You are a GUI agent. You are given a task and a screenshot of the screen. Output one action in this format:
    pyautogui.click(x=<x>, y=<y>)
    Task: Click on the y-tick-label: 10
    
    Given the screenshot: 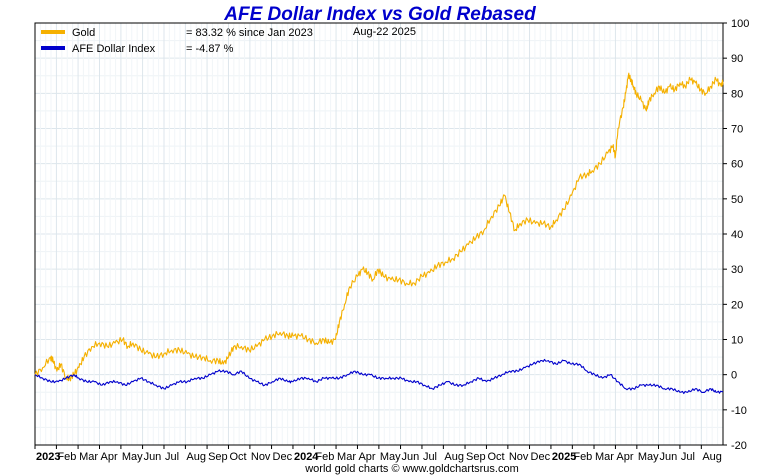 What is the action you would take?
    pyautogui.click(x=737, y=341)
    